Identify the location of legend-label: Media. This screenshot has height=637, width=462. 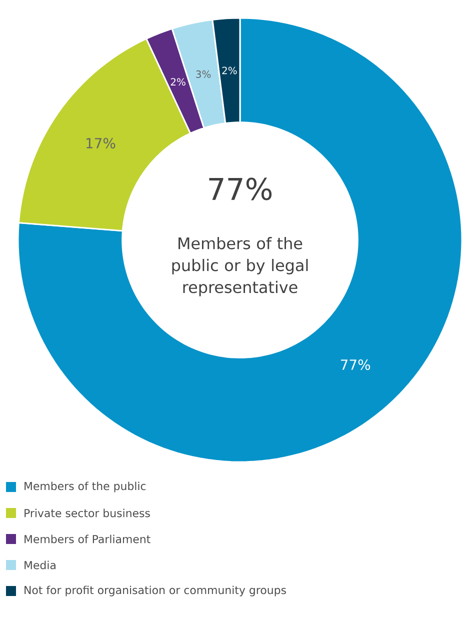
(40, 565).